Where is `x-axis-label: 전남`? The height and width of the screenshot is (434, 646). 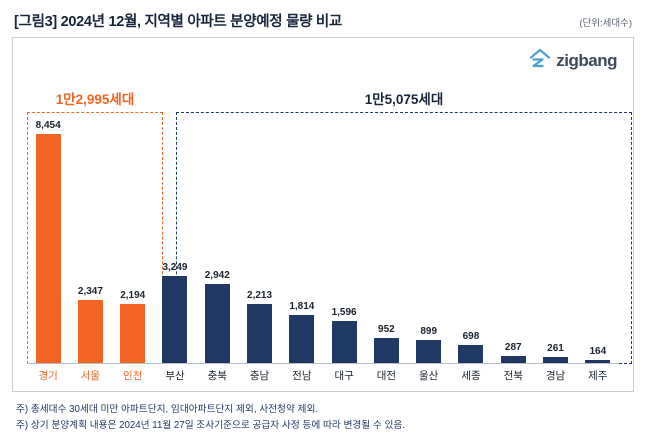 x-axis-label: 전남 is located at coordinates (302, 376).